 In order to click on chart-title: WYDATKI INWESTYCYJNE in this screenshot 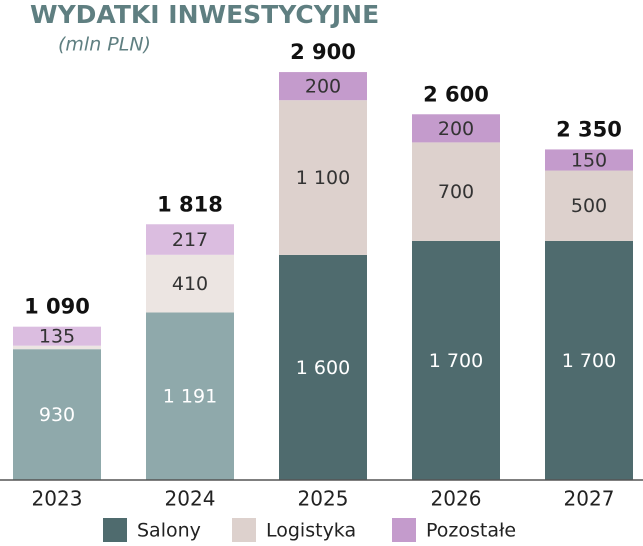, I will do `click(204, 14)`.